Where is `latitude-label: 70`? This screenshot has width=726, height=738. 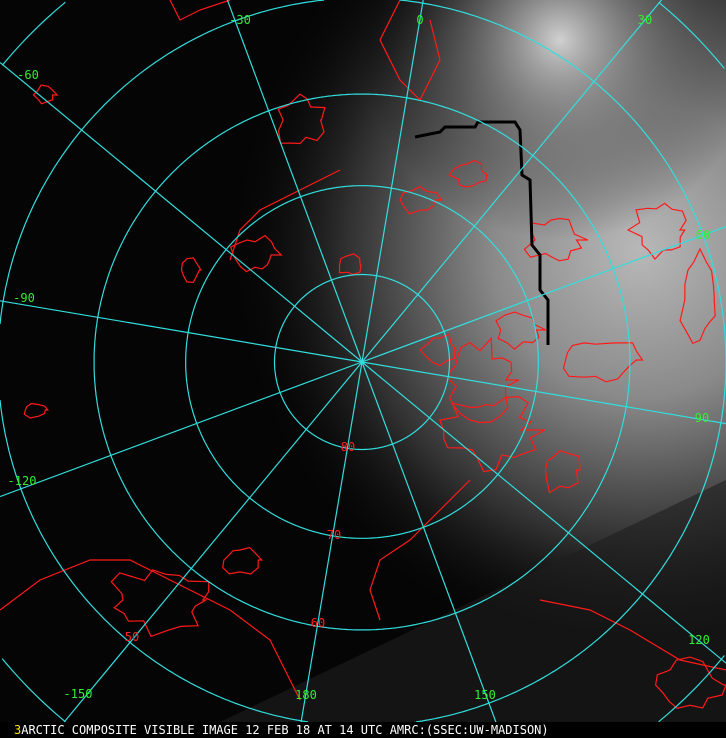 latitude-label: 70 is located at coordinates (334, 535).